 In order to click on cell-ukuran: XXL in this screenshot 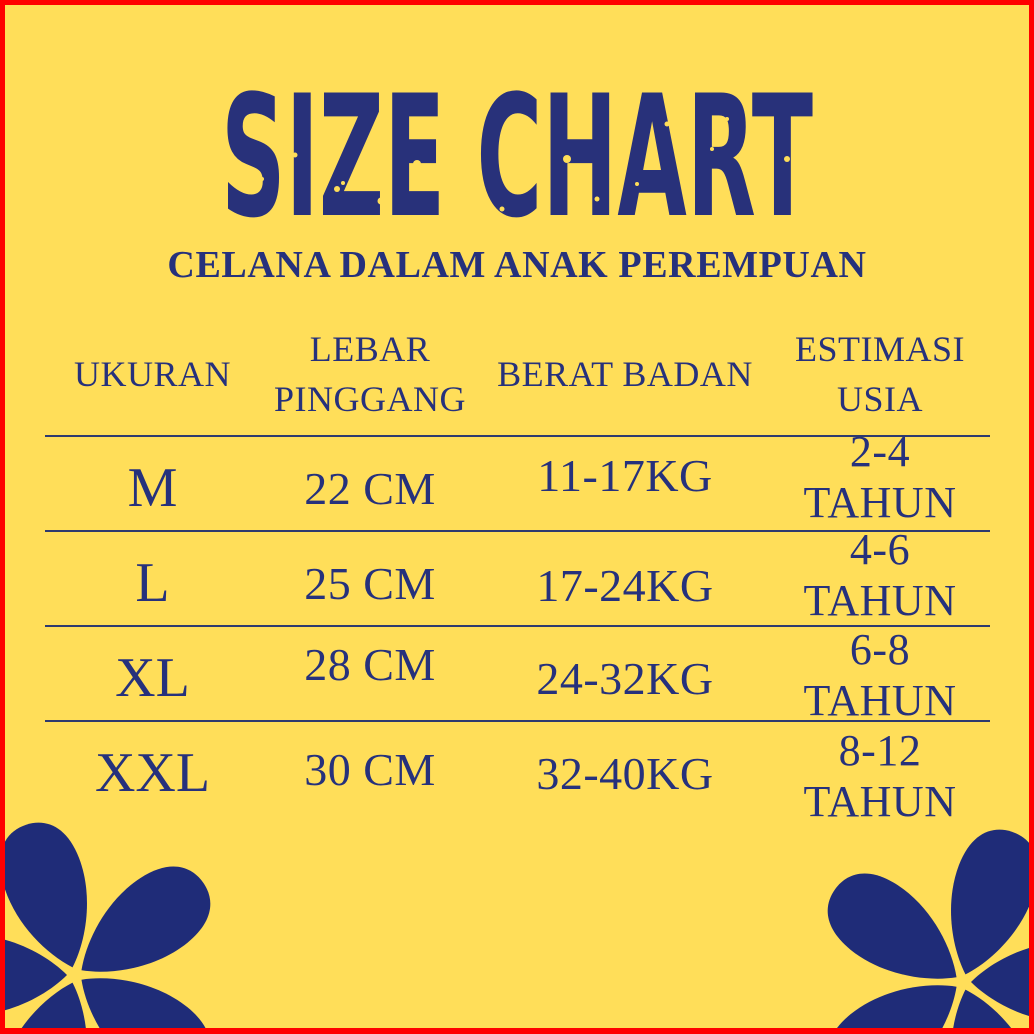, I will do `click(152, 773)`.